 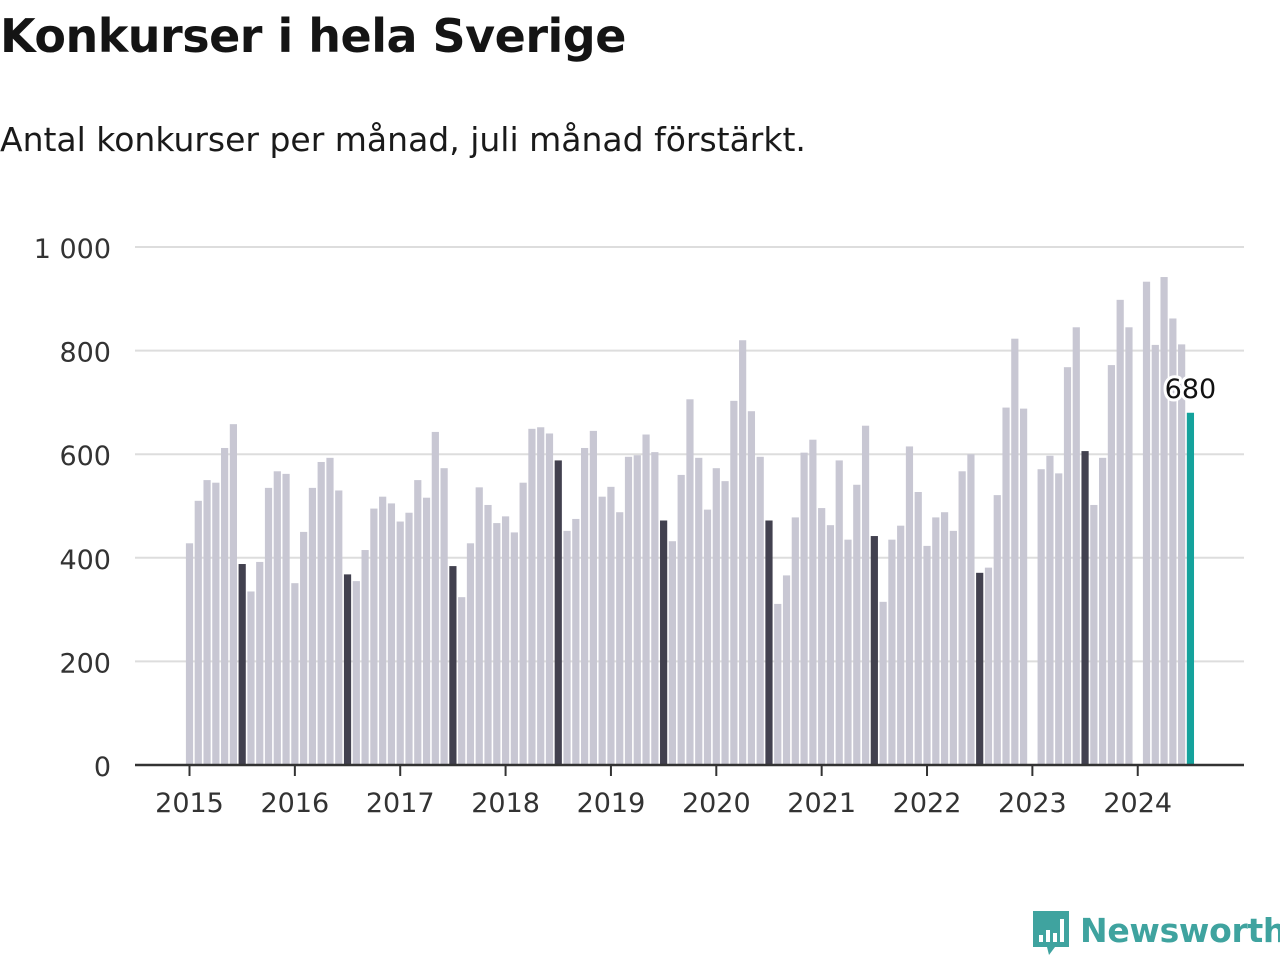 What do you see at coordinates (400, 803) in the screenshot?
I see `x-tick-label: 2017` at bounding box center [400, 803].